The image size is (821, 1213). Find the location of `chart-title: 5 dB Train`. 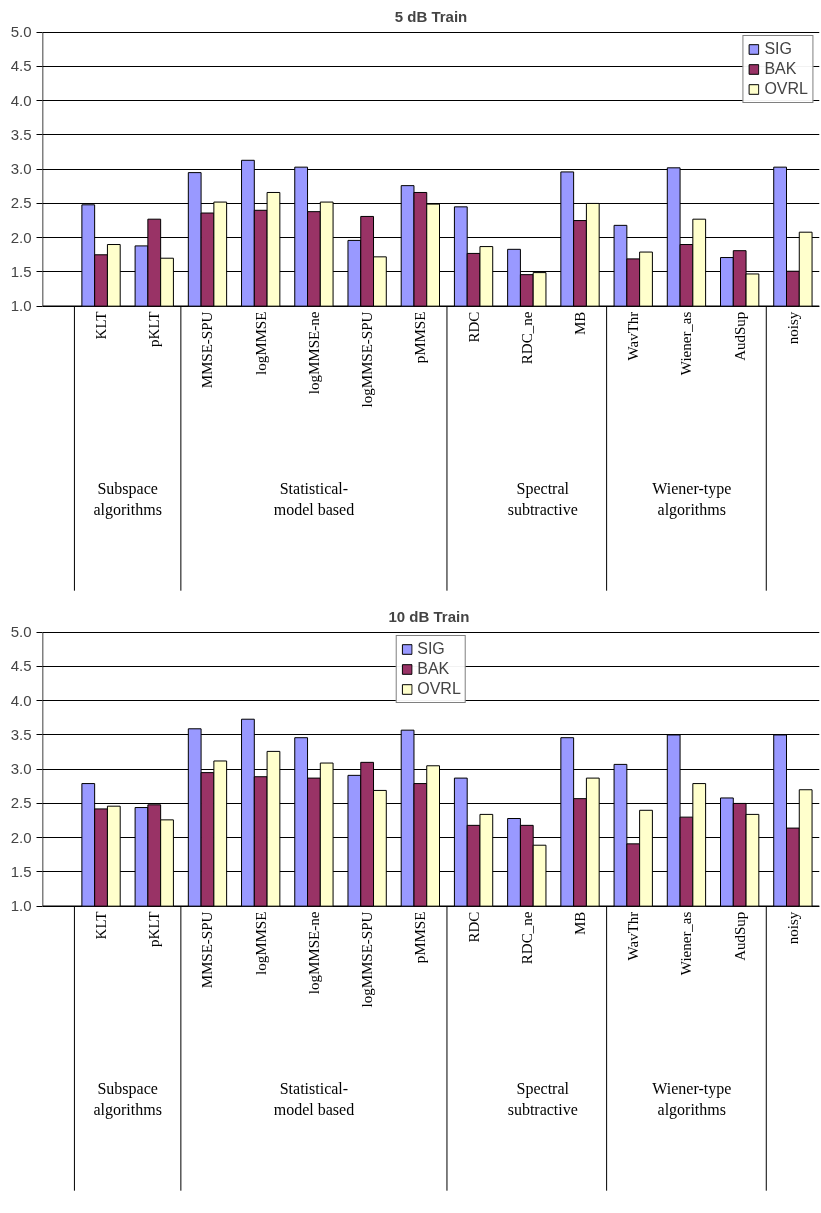

chart-title: 5 dB Train is located at coordinates (431, 16).